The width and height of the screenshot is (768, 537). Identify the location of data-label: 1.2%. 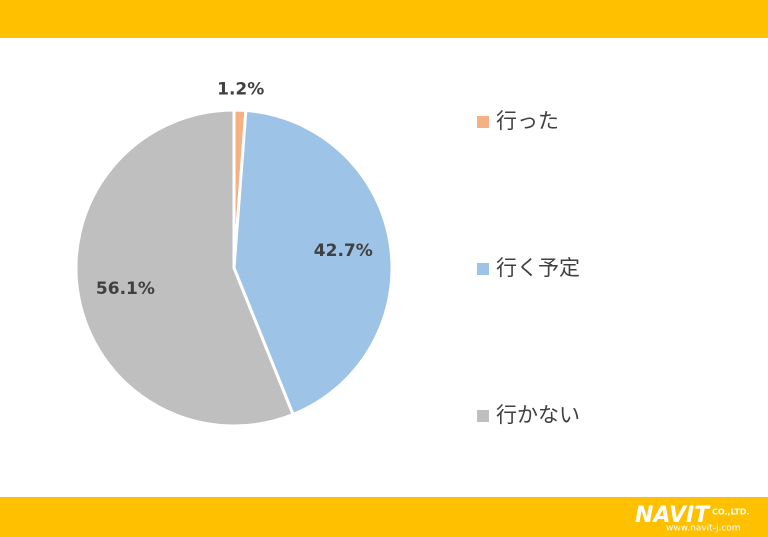
(240, 90).